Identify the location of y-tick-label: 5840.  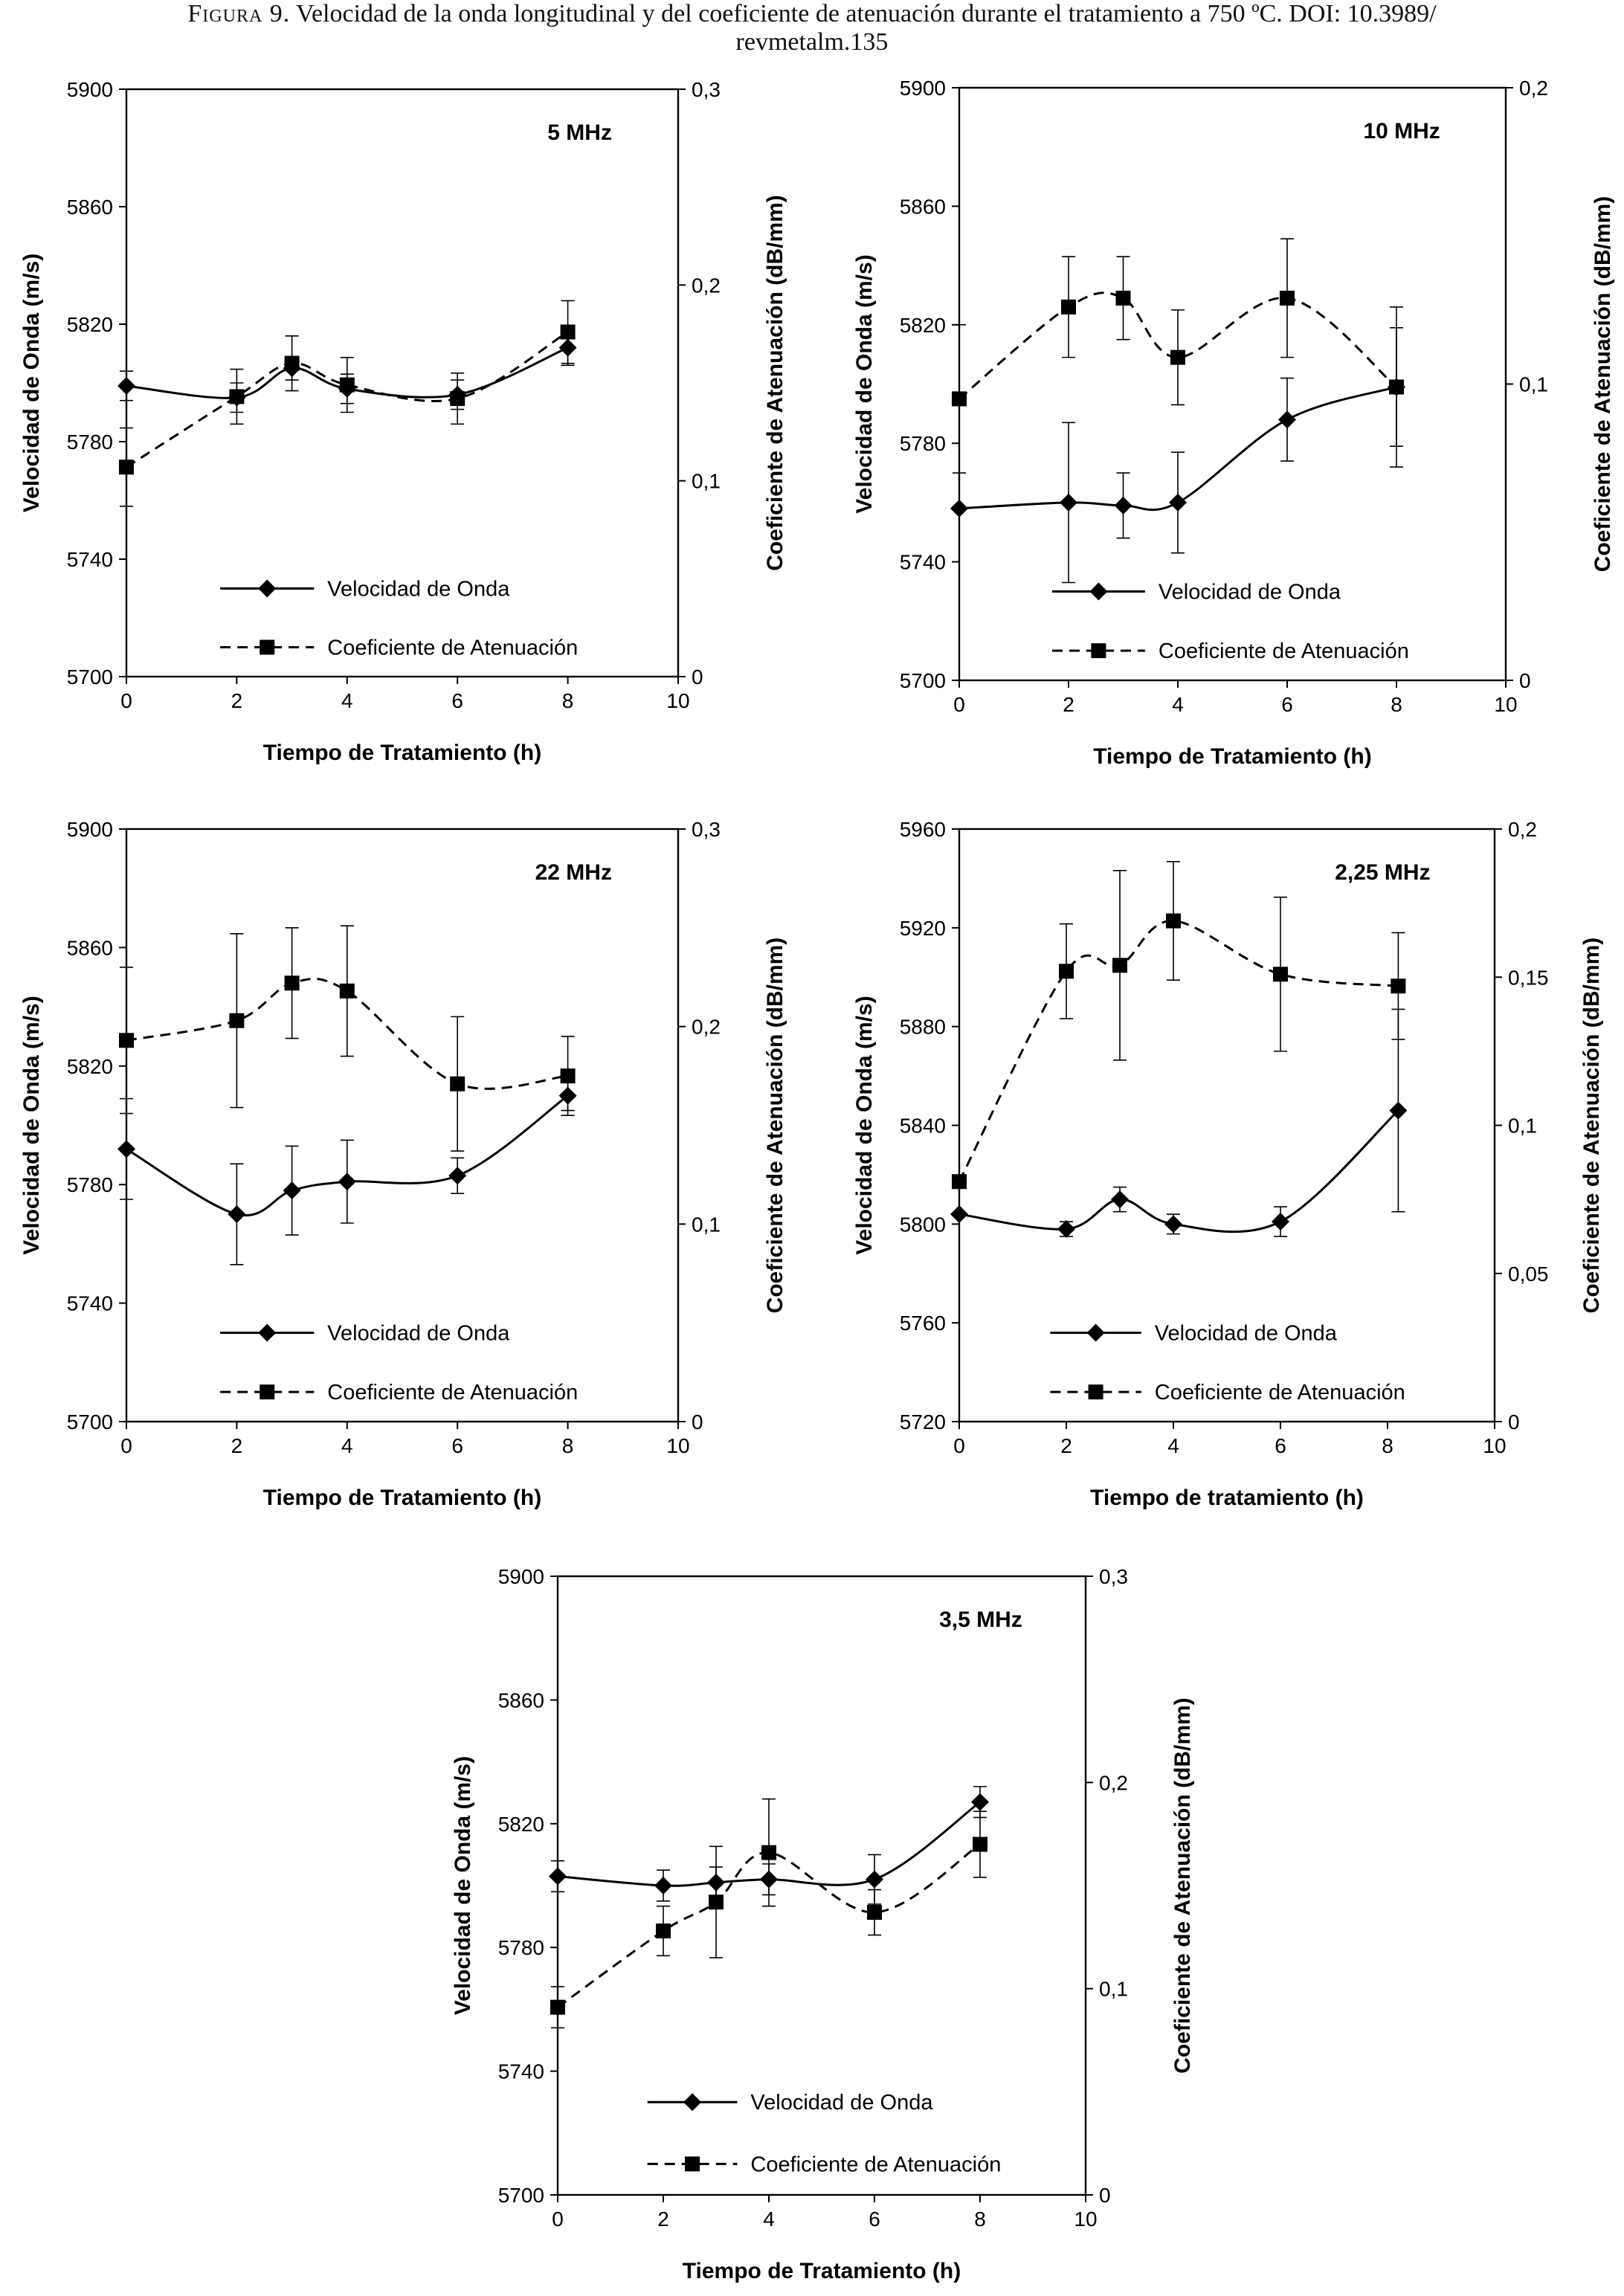
(923, 1126).